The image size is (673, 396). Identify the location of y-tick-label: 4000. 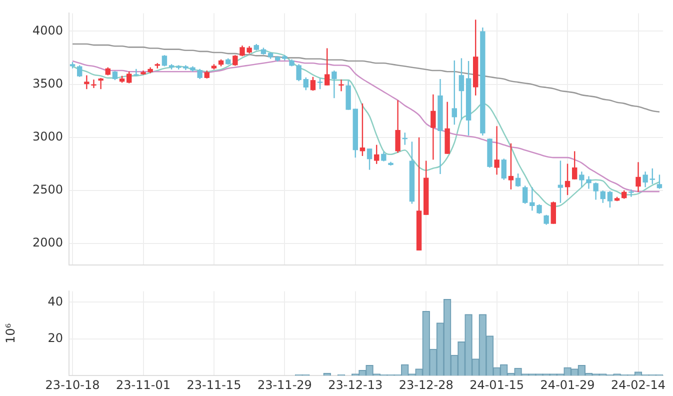
(47, 30).